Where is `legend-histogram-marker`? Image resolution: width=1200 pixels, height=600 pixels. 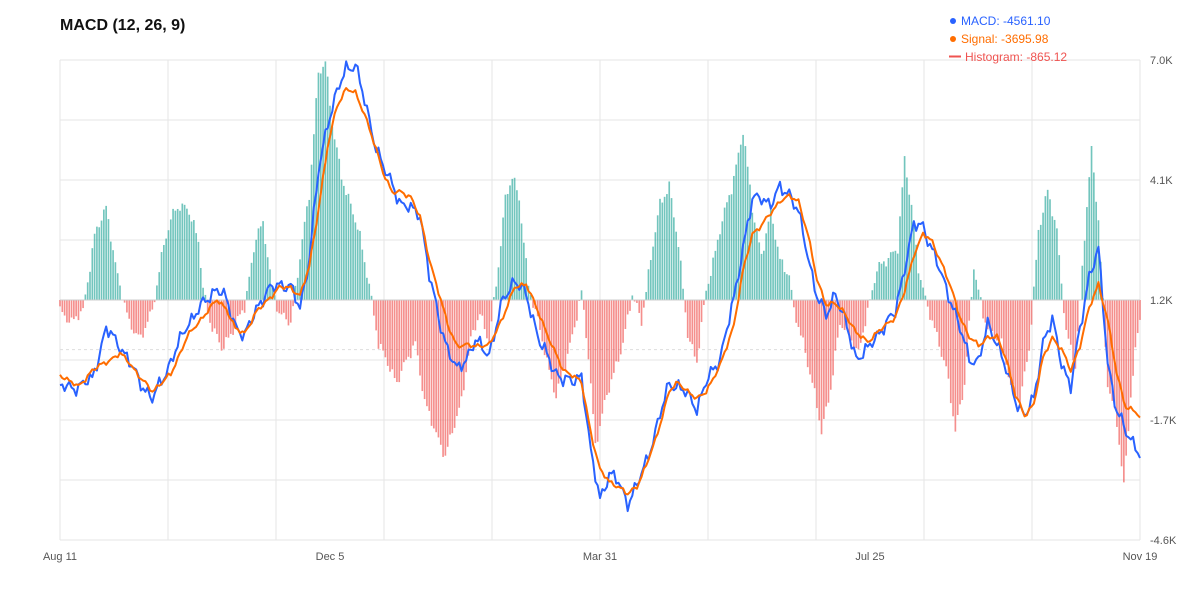
legend-histogram-marker is located at coordinates (955, 56).